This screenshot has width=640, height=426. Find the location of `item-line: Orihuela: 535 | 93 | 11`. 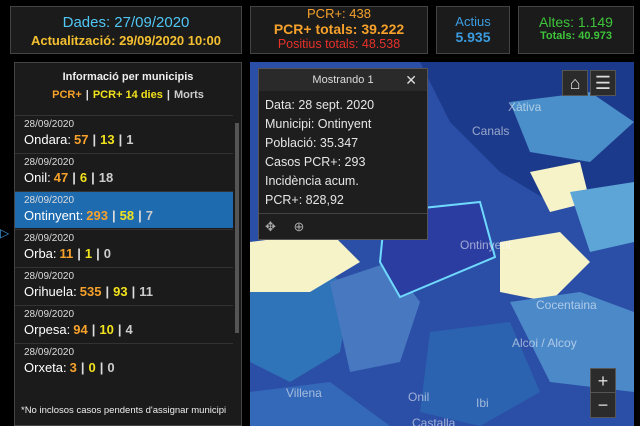

item-line: Orihuela: 535 | 93 | 11 is located at coordinates (128, 291).